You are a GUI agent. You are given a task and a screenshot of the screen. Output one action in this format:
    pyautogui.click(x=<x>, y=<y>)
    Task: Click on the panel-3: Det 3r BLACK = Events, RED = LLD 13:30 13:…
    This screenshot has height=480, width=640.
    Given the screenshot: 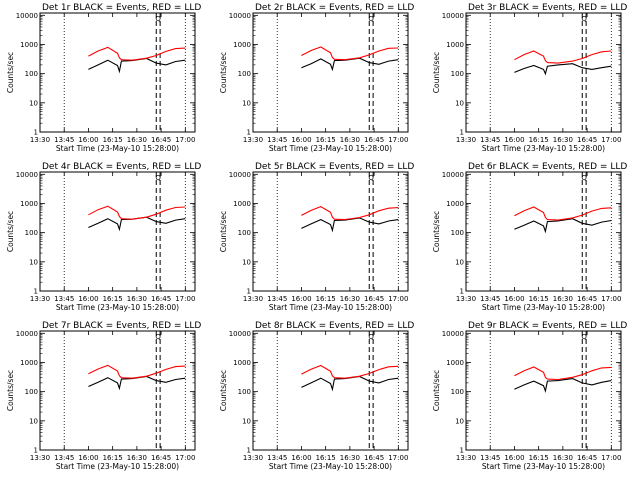 What is the action you would take?
    pyautogui.click(x=529, y=78)
    